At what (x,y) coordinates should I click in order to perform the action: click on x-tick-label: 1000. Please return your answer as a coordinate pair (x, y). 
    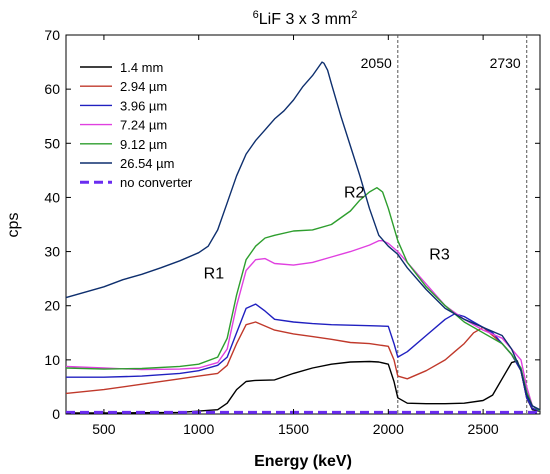
    Looking at the image, I should click on (198, 429).